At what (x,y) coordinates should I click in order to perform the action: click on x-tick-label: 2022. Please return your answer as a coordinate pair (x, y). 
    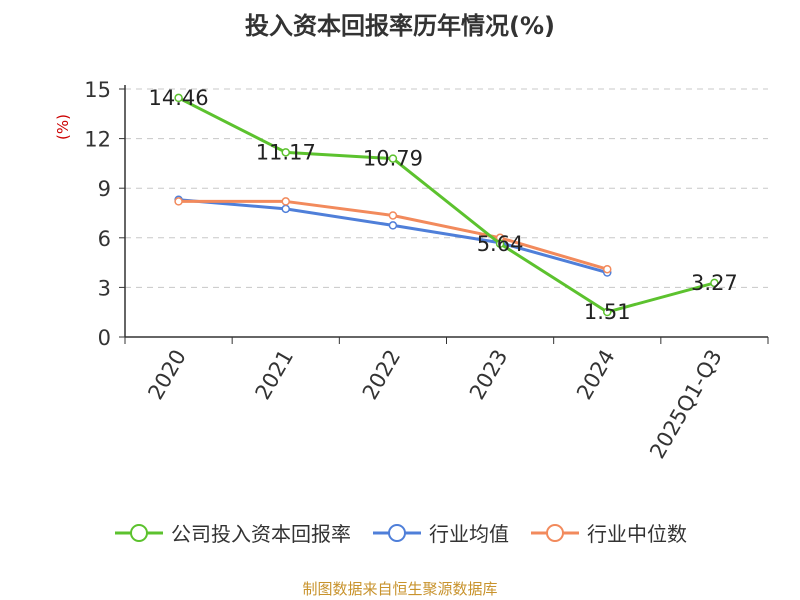
    Looking at the image, I should click on (382, 375).